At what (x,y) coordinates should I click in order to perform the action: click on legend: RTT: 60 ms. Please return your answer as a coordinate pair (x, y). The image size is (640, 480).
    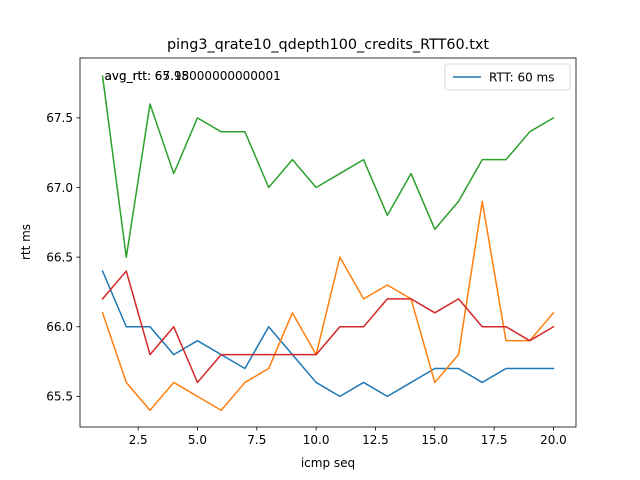
    Looking at the image, I should click on (507, 77).